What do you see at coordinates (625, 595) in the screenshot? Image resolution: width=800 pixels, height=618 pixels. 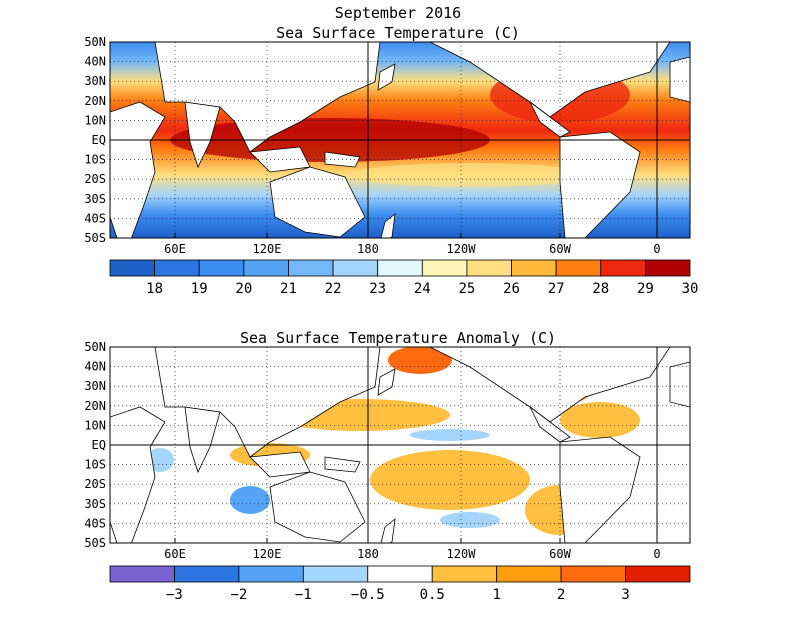 I see `colorbar-label: 3` at bounding box center [625, 595].